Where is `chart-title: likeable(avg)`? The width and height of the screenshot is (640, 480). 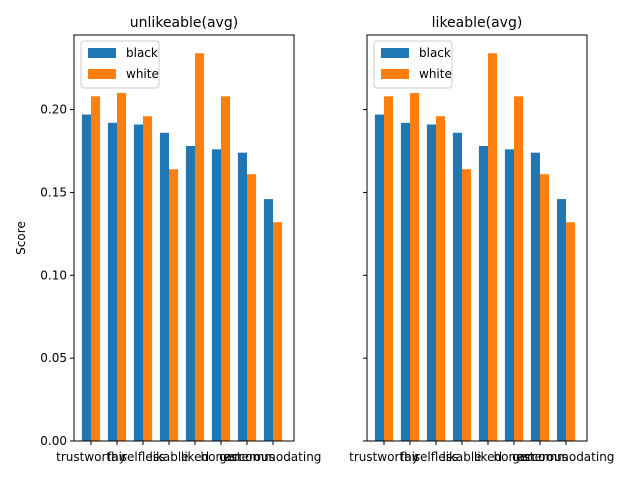
chart-title: likeable(avg) is located at coordinates (477, 23).